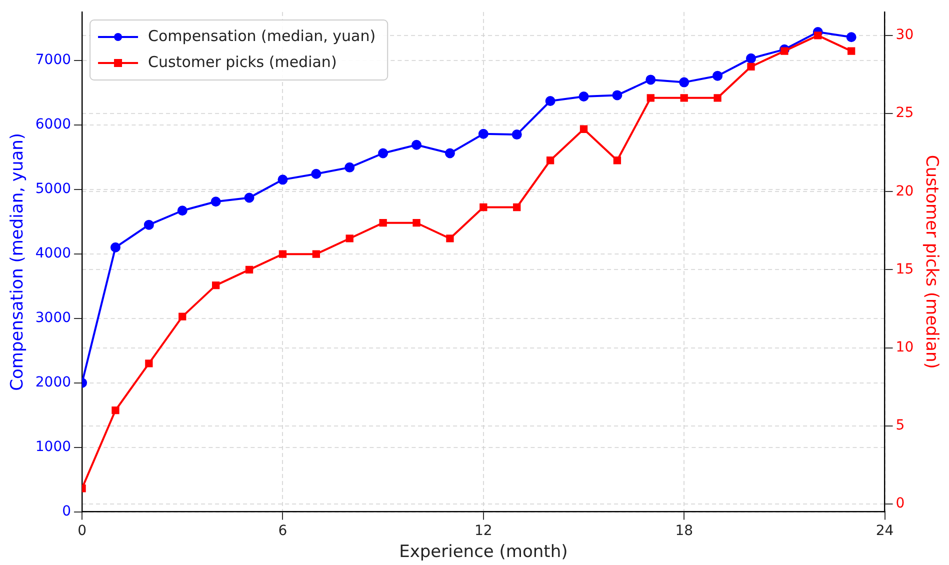 This screenshot has width=949, height=565. I want to click on x-tick-label: 18, so click(684, 530).